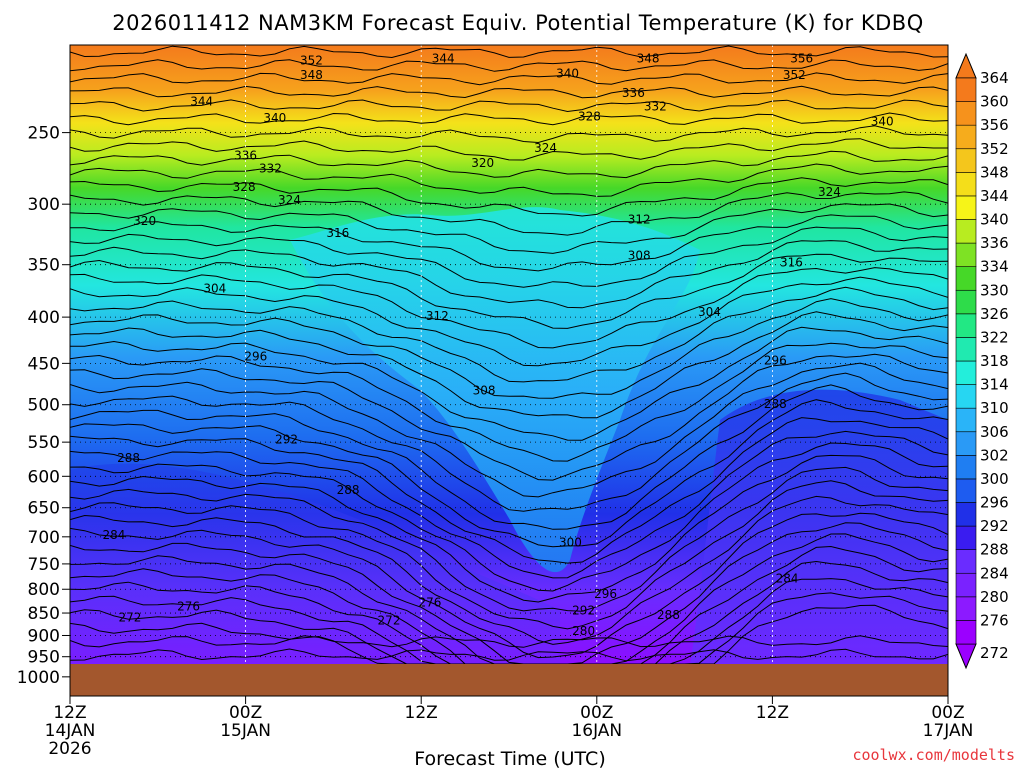  I want to click on y-tick-label: 800, so click(44, 590).